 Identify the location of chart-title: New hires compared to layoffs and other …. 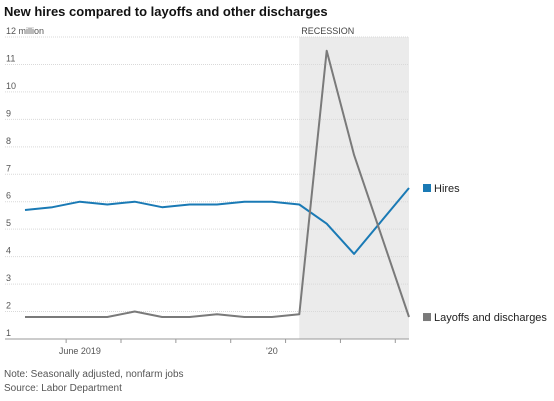
(166, 11).